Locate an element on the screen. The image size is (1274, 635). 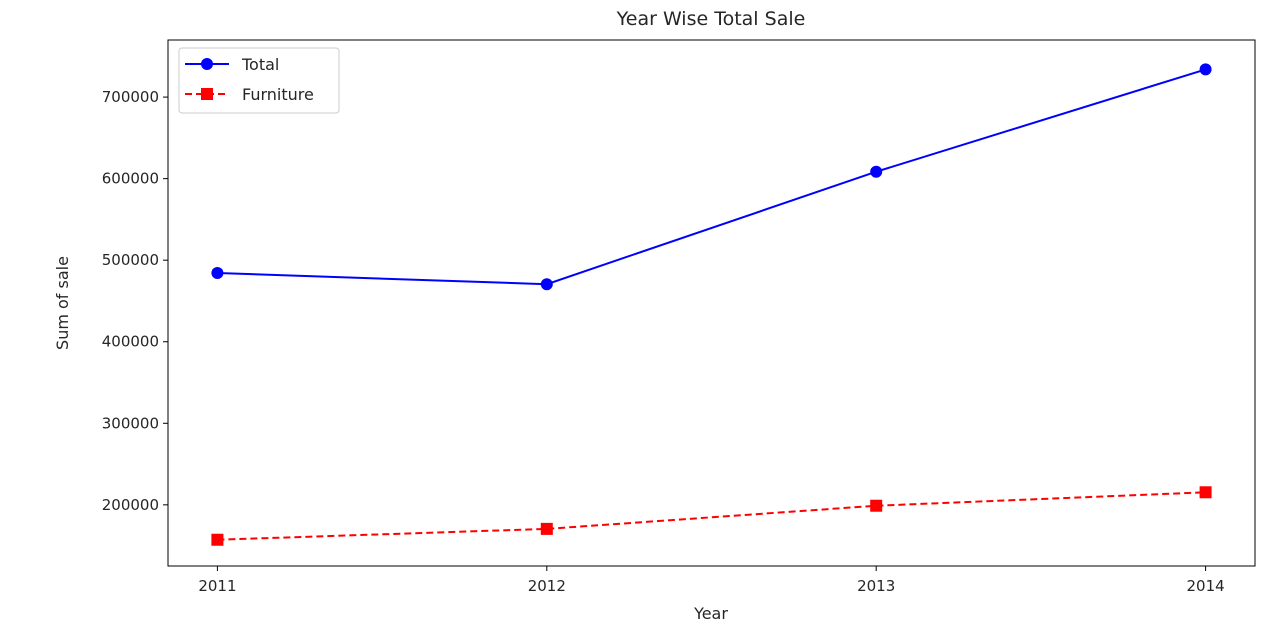
chart-title: Year Wise Total Sale is located at coordinates (711, 19).